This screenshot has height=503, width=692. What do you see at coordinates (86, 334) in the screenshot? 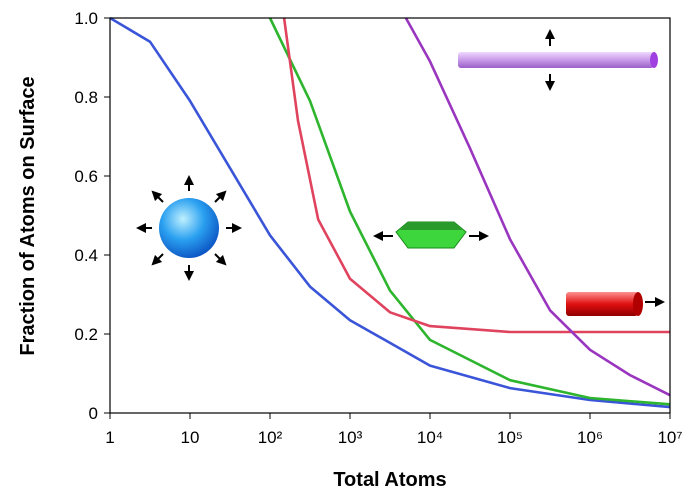
I see `y-tick-label: 0.2` at bounding box center [86, 334].